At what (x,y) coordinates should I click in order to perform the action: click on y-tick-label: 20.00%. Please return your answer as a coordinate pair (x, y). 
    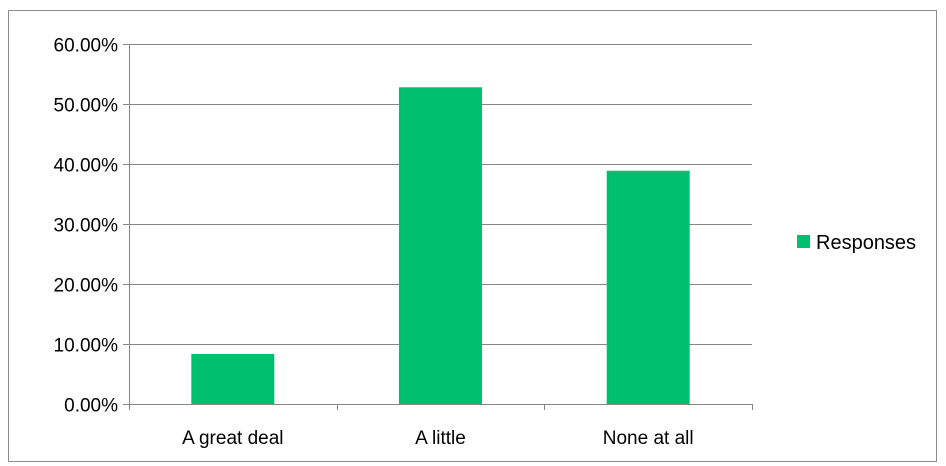
    Looking at the image, I should click on (86, 286).